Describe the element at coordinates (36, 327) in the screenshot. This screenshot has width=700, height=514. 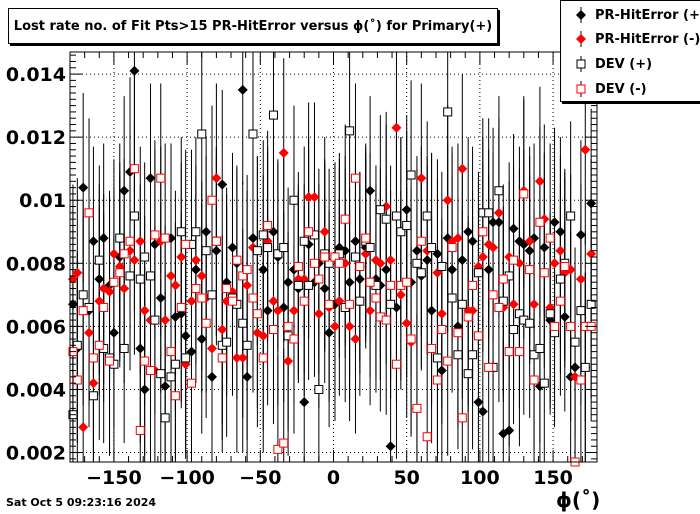
I see `y-tick-label: 0.006` at that location.